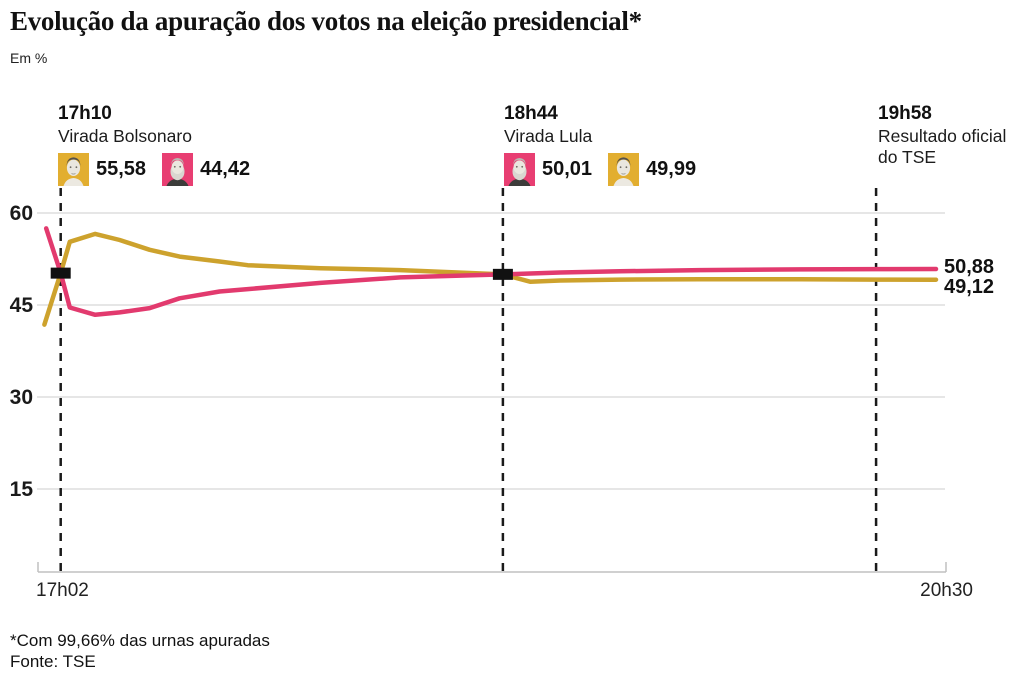 The image size is (1024, 683). I want to click on annotation-label: Resultado oficial do TSE, so click(942, 146).